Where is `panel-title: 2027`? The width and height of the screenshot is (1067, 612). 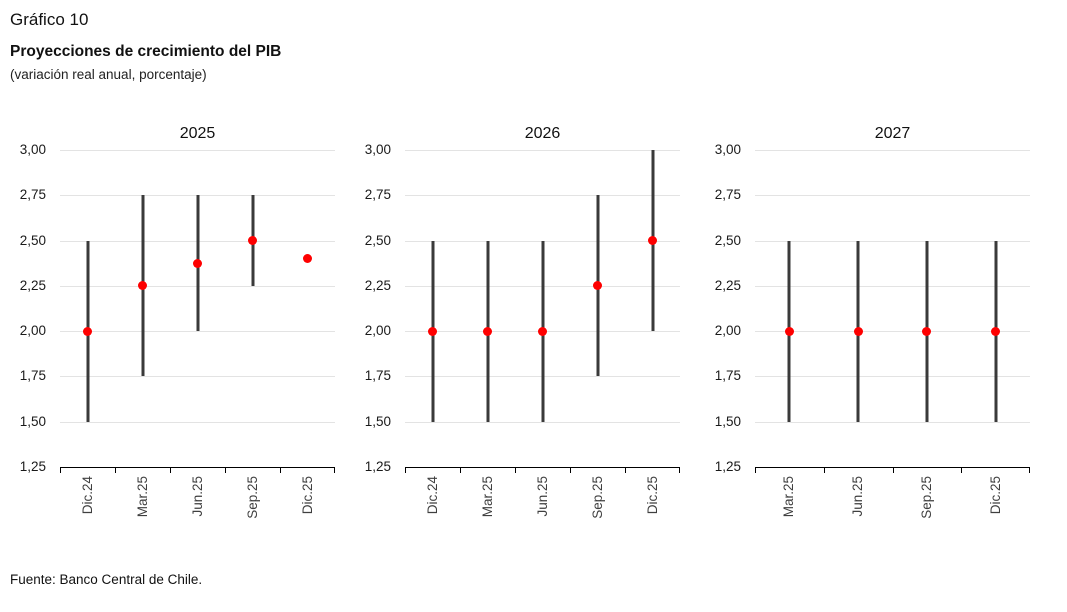 panel-title: 2027 is located at coordinates (892, 133).